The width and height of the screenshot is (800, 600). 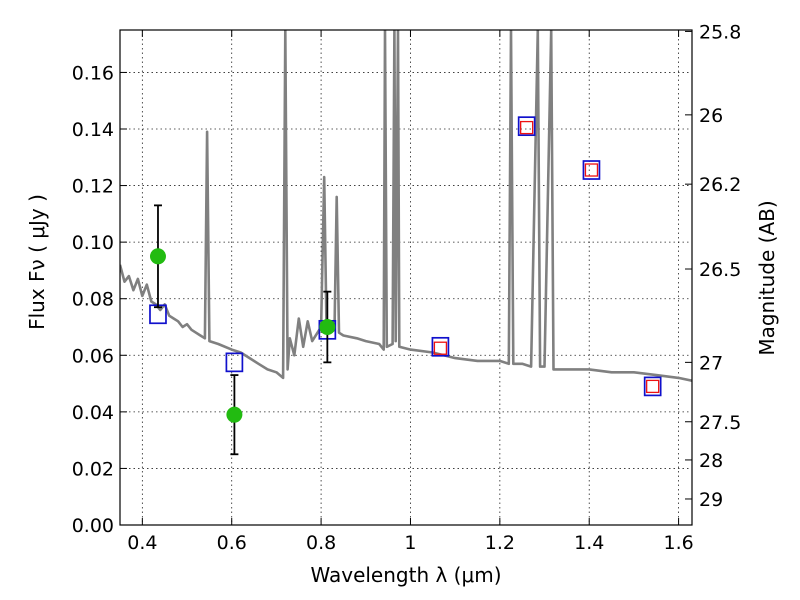 What do you see at coordinates (93, 469) in the screenshot?
I see `y-tick-label: 0.02` at bounding box center [93, 469].